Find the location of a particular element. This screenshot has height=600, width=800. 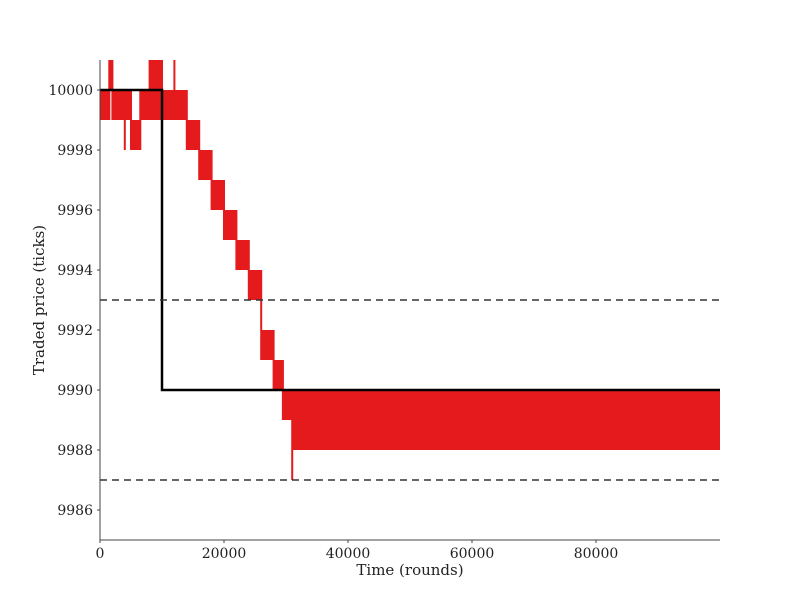

y-tick-label: 9988 is located at coordinates (75, 451).